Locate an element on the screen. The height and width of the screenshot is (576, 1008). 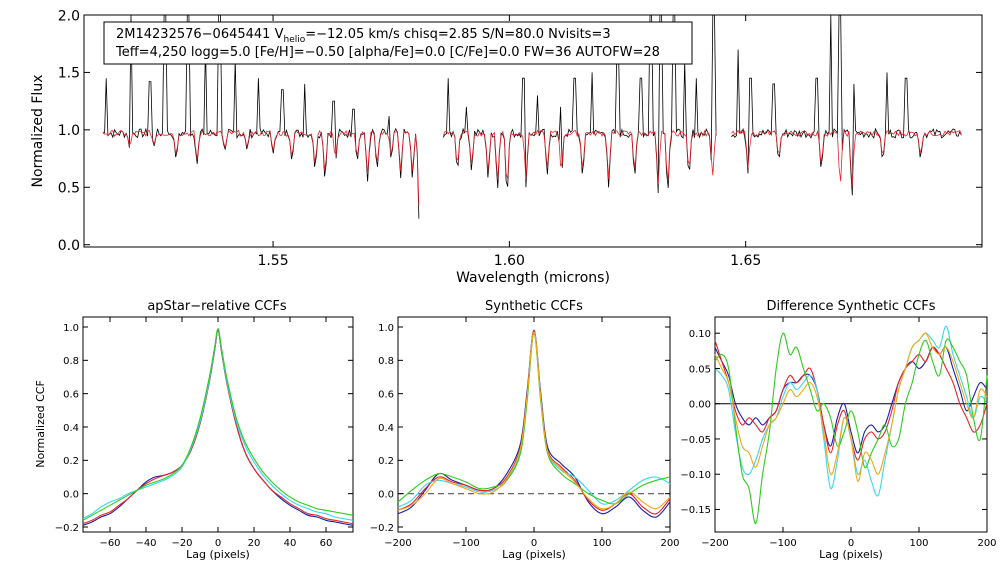
y-tick-label-0: 0.0 is located at coordinates (69, 246).